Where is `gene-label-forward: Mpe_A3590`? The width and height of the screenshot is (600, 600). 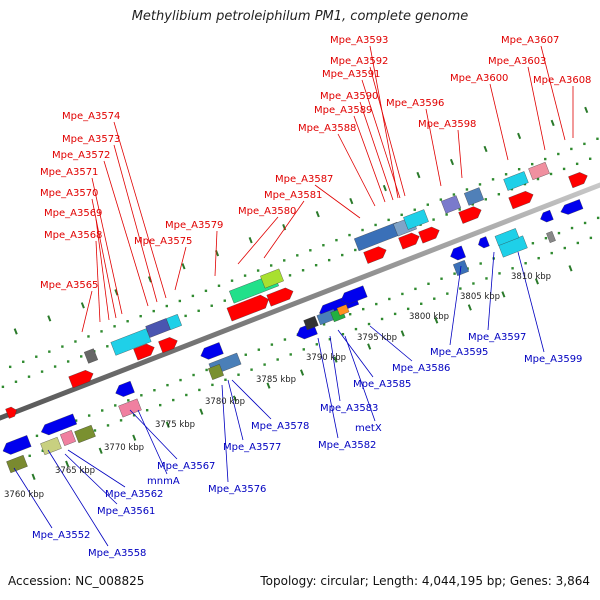
gene-label-forward: Mpe_A3590 is located at coordinates (349, 96).